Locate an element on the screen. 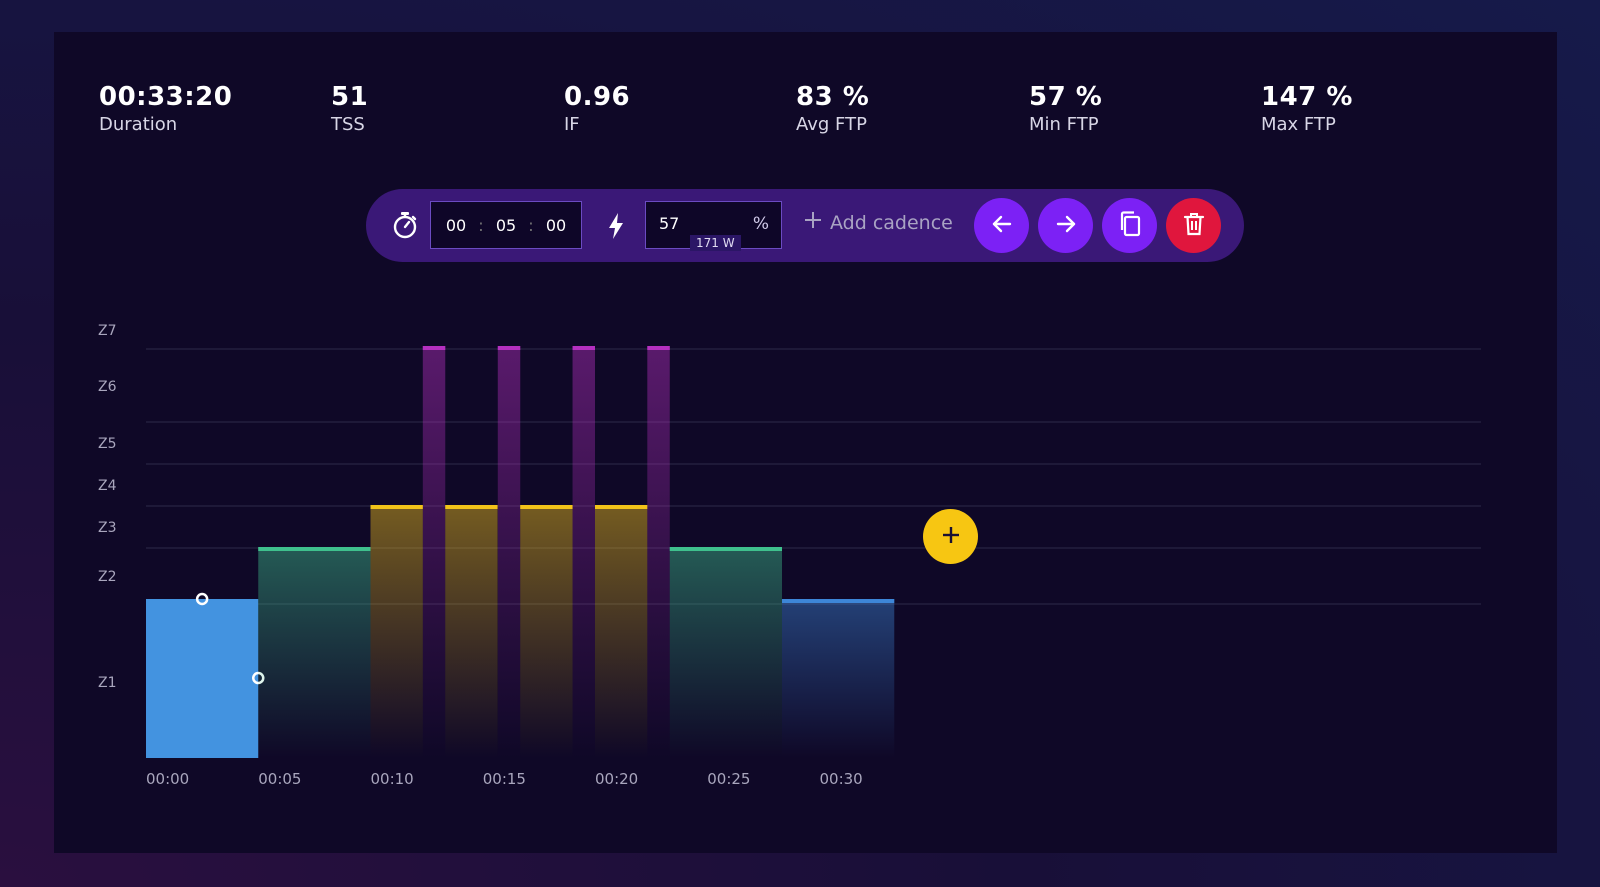  zone-label: Z2 is located at coordinates (107, 577).